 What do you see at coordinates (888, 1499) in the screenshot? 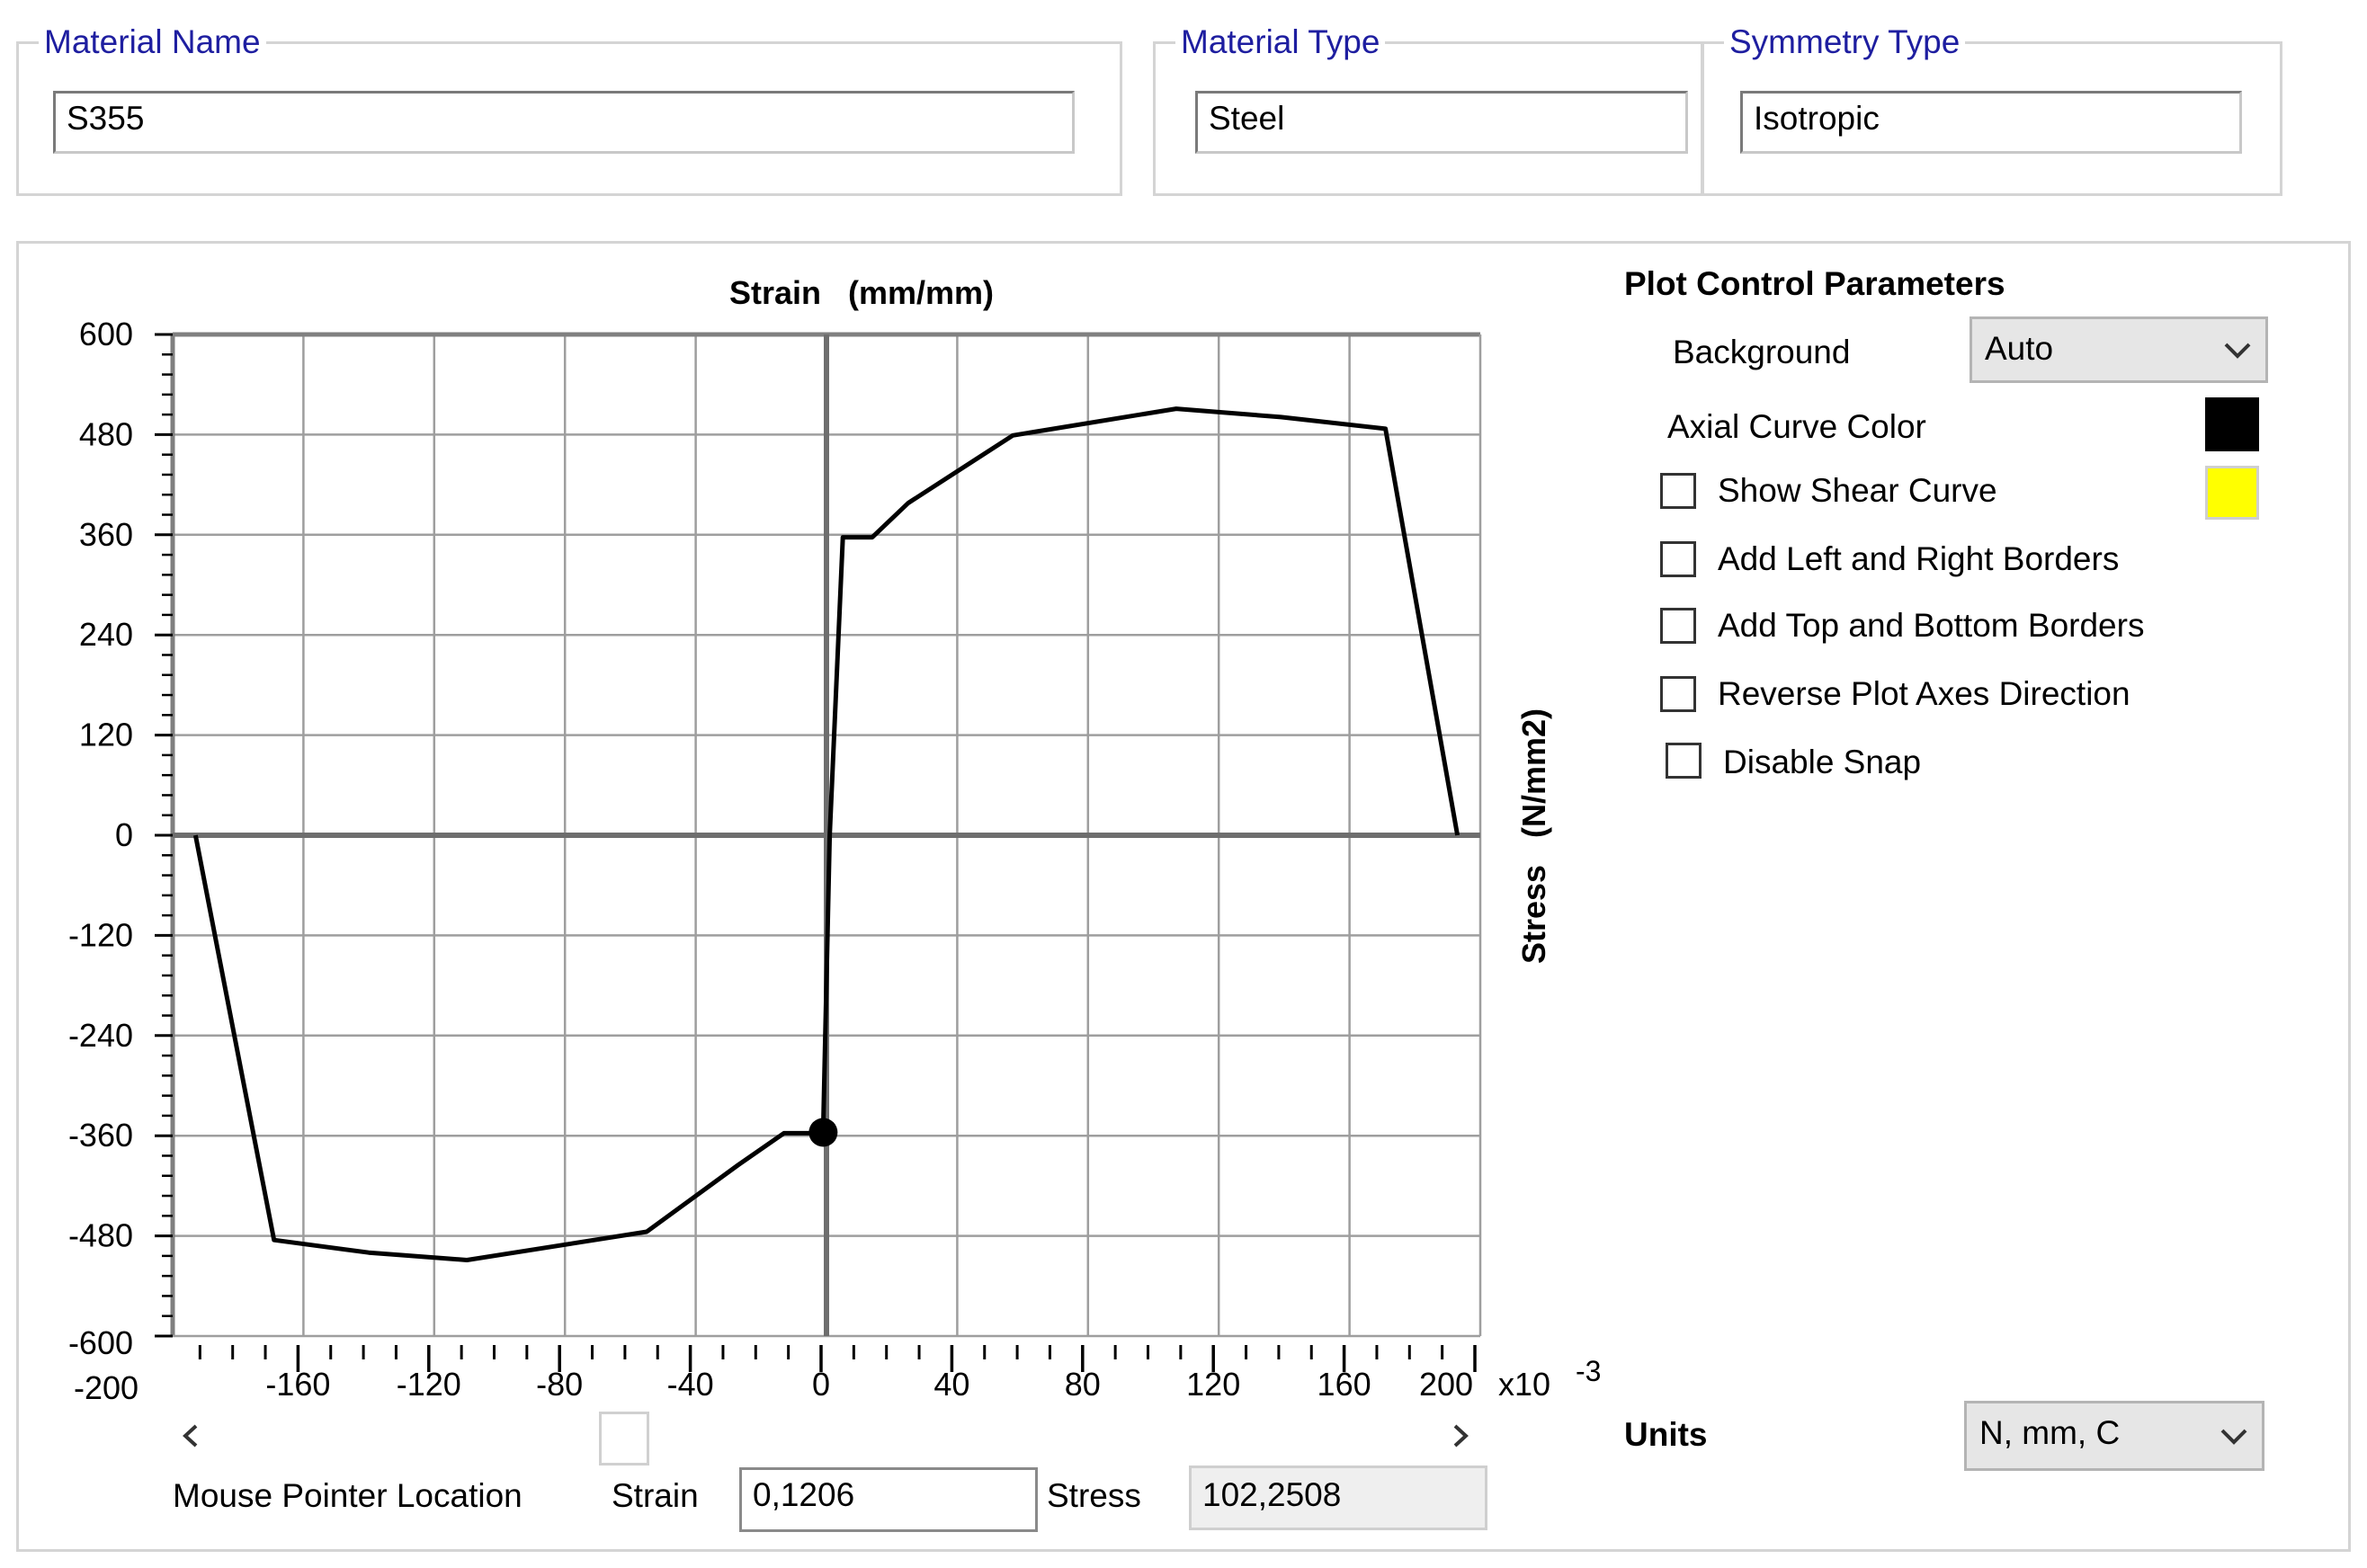
I see `strain-field: 0,1206` at bounding box center [888, 1499].